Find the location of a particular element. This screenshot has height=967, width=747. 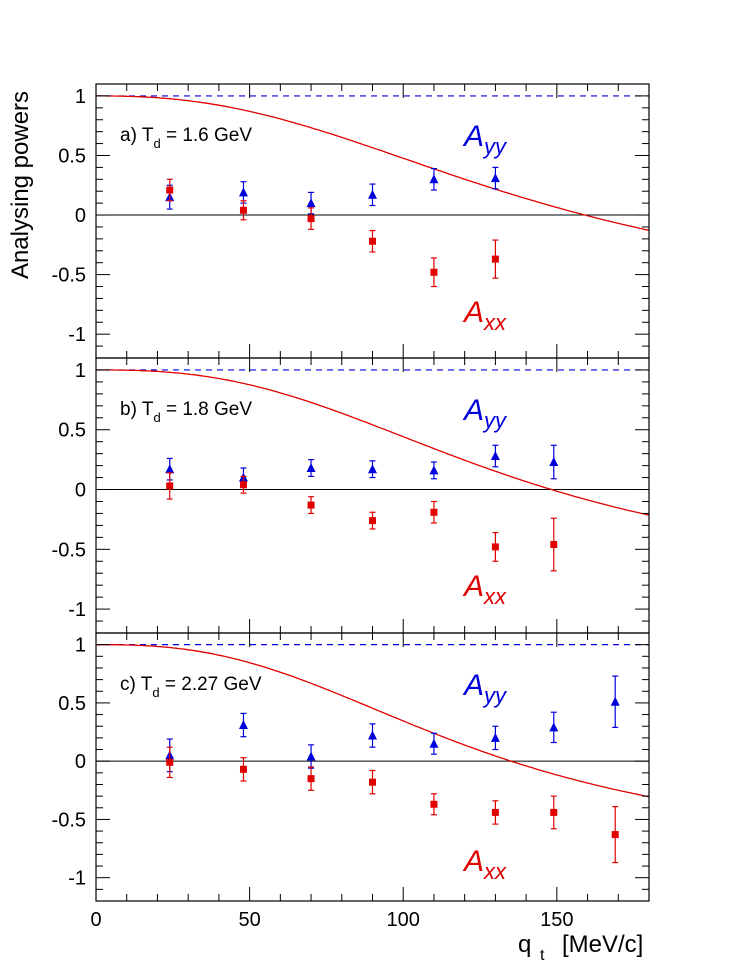

x-tick-label: 100 is located at coordinates (403, 920).